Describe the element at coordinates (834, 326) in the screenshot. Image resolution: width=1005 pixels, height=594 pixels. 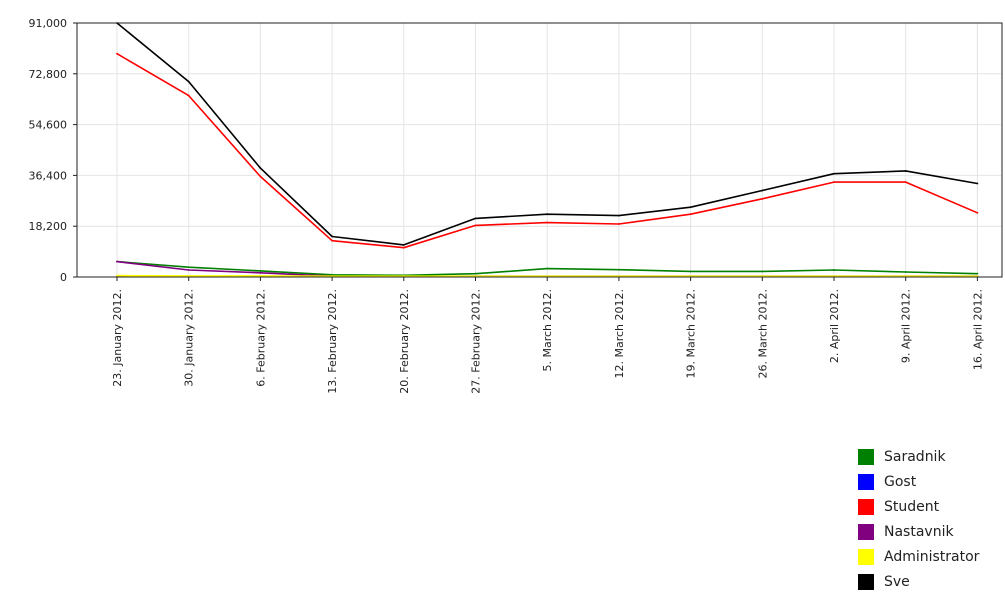
I see `x-tick-label: 2. April 2012.` at that location.